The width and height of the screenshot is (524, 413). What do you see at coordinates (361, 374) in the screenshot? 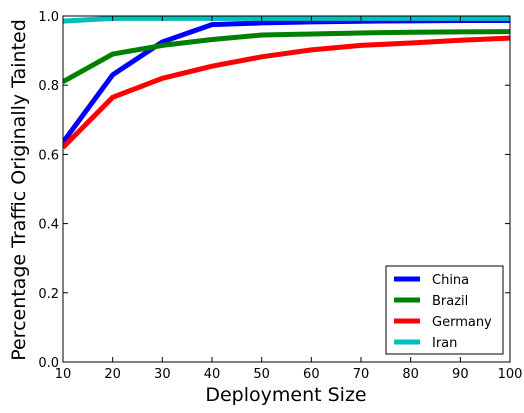
I see `x-tick-label: 70` at bounding box center [361, 374].